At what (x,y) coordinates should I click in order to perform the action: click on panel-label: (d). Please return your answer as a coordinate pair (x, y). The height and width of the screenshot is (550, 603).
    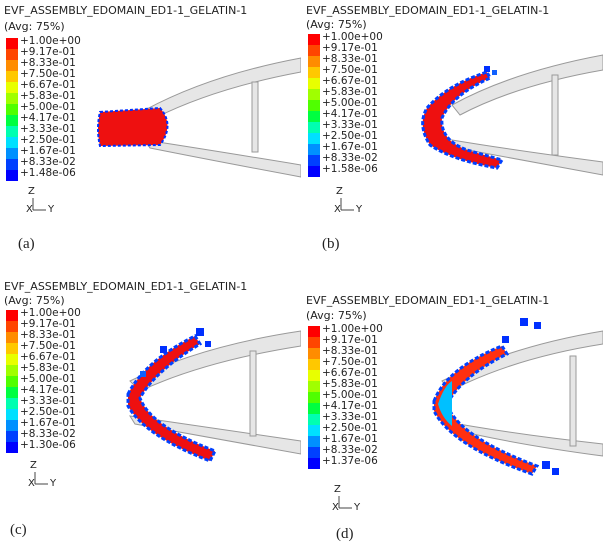
    Looking at the image, I should click on (345, 534).